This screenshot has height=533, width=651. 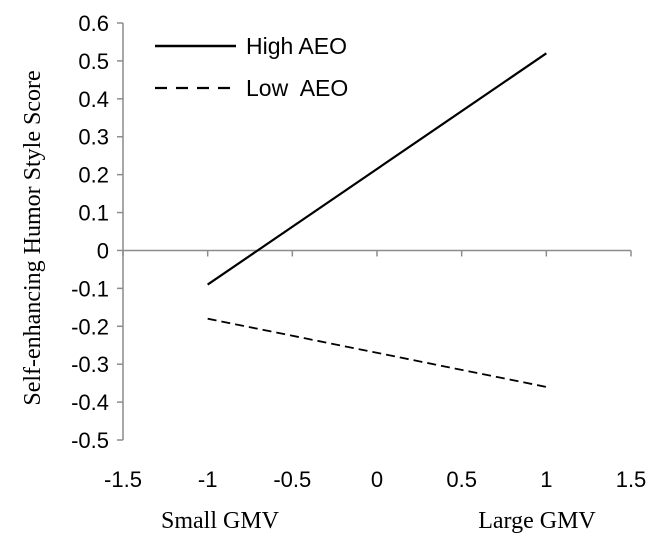 I want to click on x-tick-label: 1.5, so click(x=631, y=479).